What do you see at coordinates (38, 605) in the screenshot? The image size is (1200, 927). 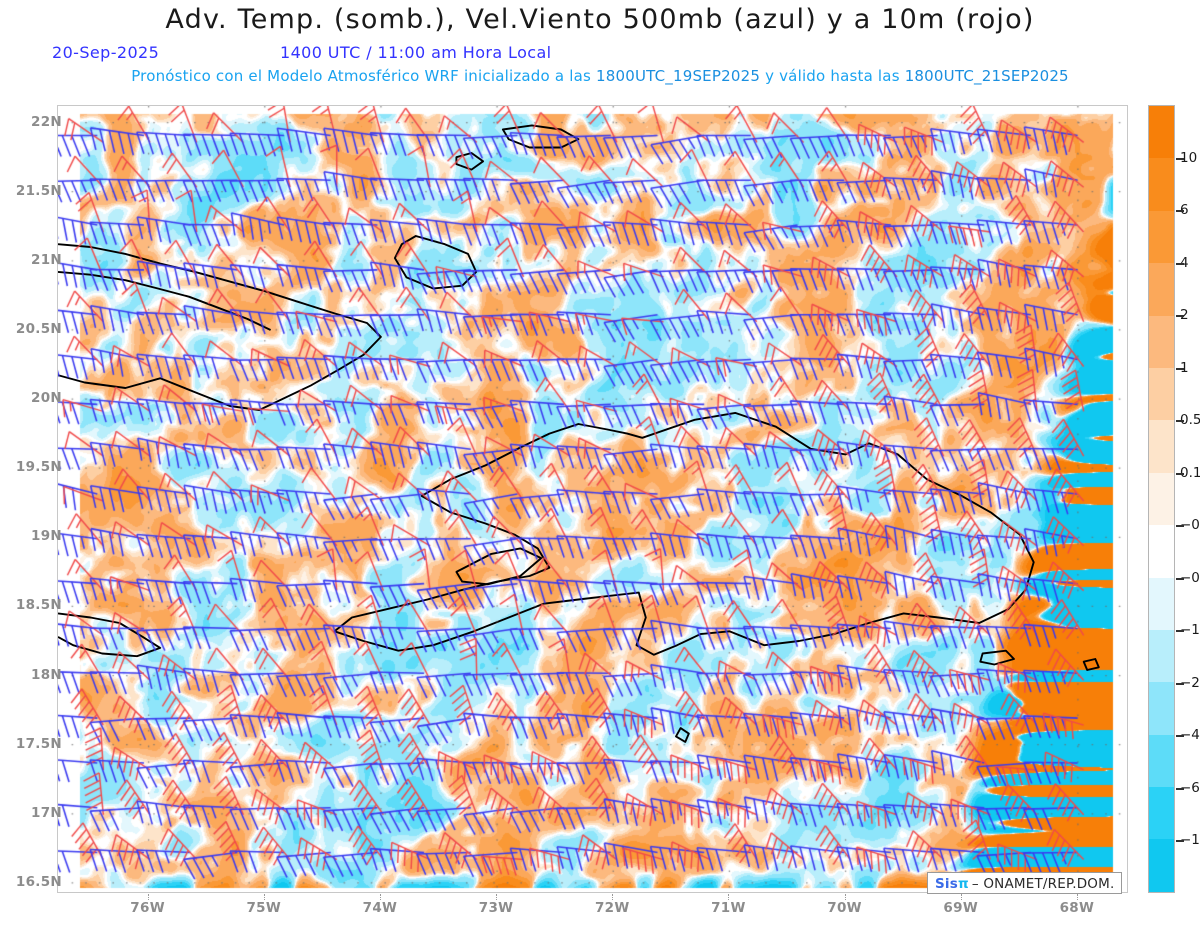 I see `lat-tick-label: 18.5N` at bounding box center [38, 605].